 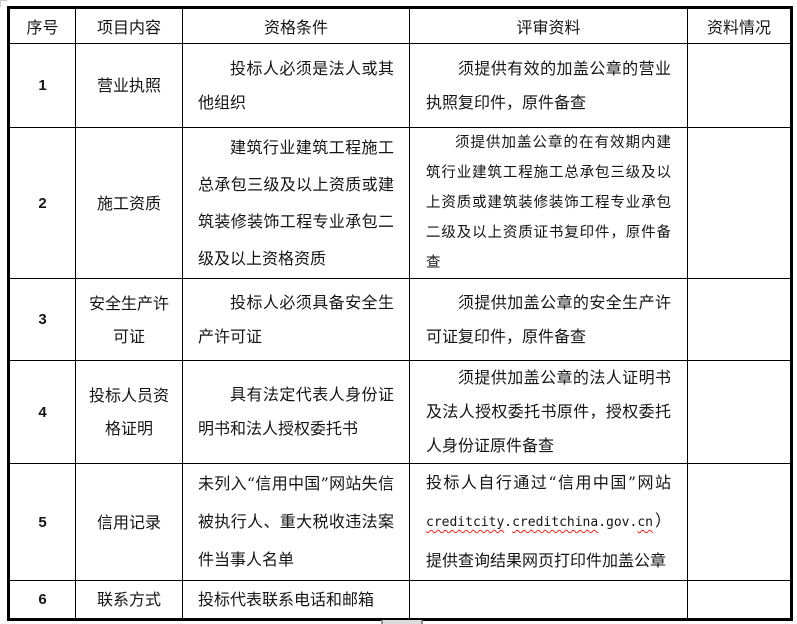 I want to click on row5-qualification: 未列入“信用中国”网站失信被执行人、重大税收违法案件当事人名单, so click(x=296, y=522).